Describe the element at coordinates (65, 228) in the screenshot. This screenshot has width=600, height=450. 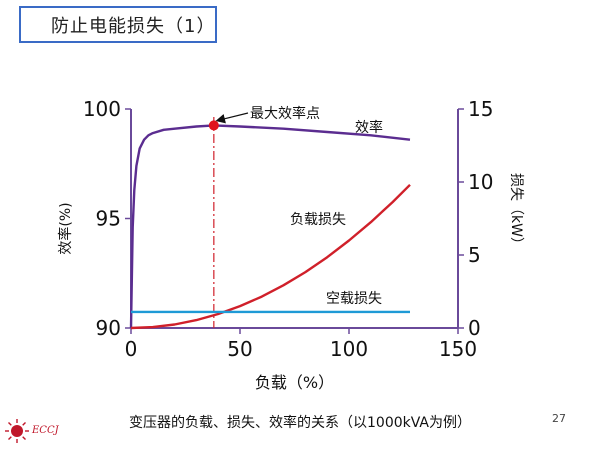
I see `y-axis-label-left: 效率(%)` at that location.